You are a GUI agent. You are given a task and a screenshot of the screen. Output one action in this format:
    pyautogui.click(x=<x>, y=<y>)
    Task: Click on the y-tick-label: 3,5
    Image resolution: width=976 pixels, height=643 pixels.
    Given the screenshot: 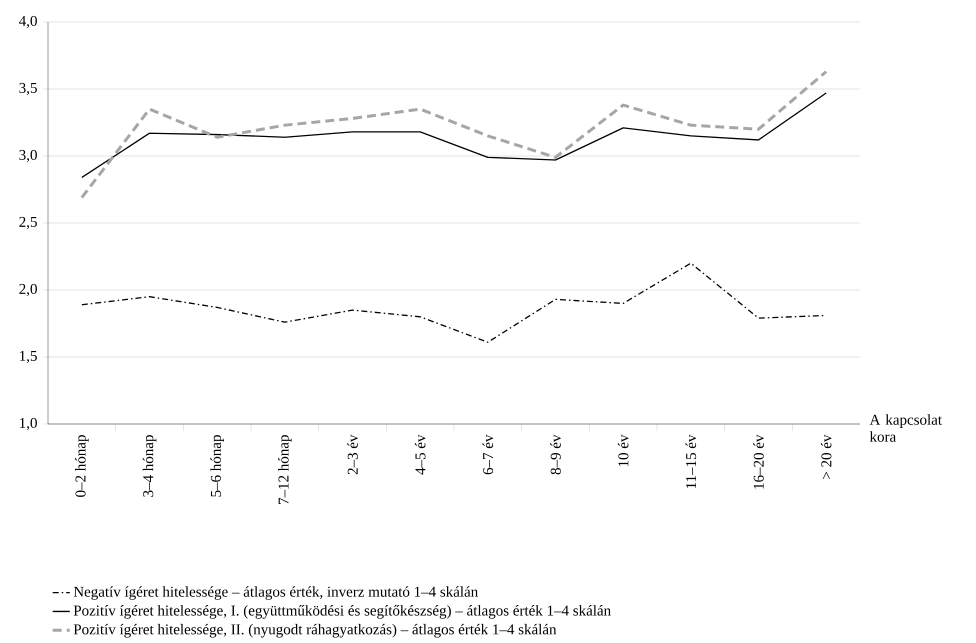 What is the action you would take?
    pyautogui.click(x=28, y=89)
    